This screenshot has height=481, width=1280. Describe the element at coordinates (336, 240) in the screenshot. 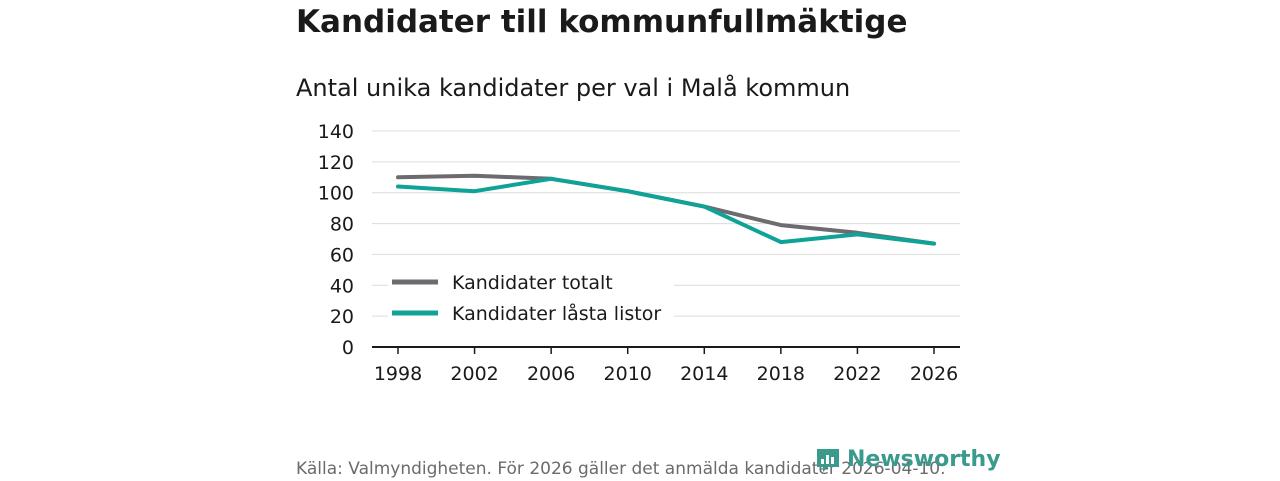

I see `y-axis-ticks: 0 20 40 60 80 100 120 140` at that location.